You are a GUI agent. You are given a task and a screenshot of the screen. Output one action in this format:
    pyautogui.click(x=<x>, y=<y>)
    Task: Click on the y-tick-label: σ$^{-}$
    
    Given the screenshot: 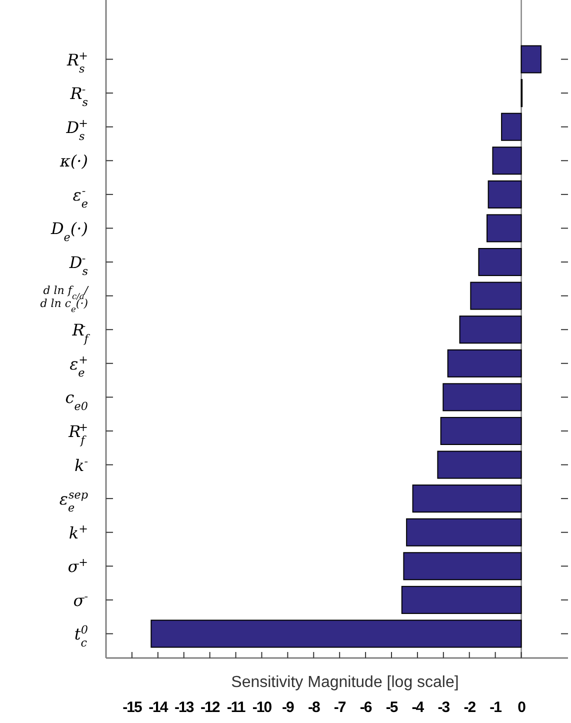 What is the action you would take?
    pyautogui.click(x=80, y=599)
    